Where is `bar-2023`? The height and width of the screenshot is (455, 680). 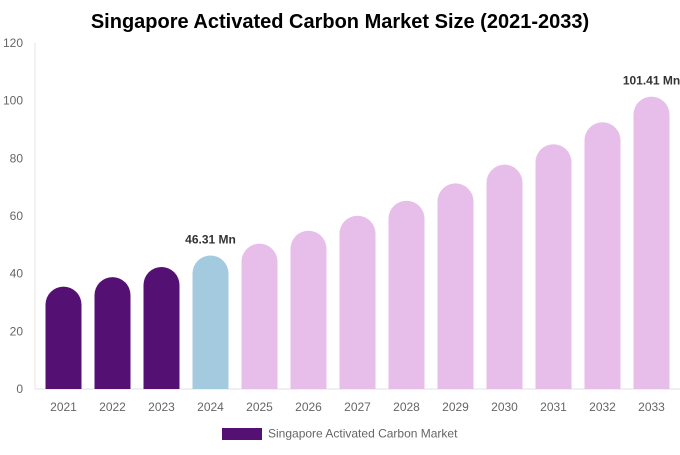
bar-2023 is located at coordinates (161, 328).